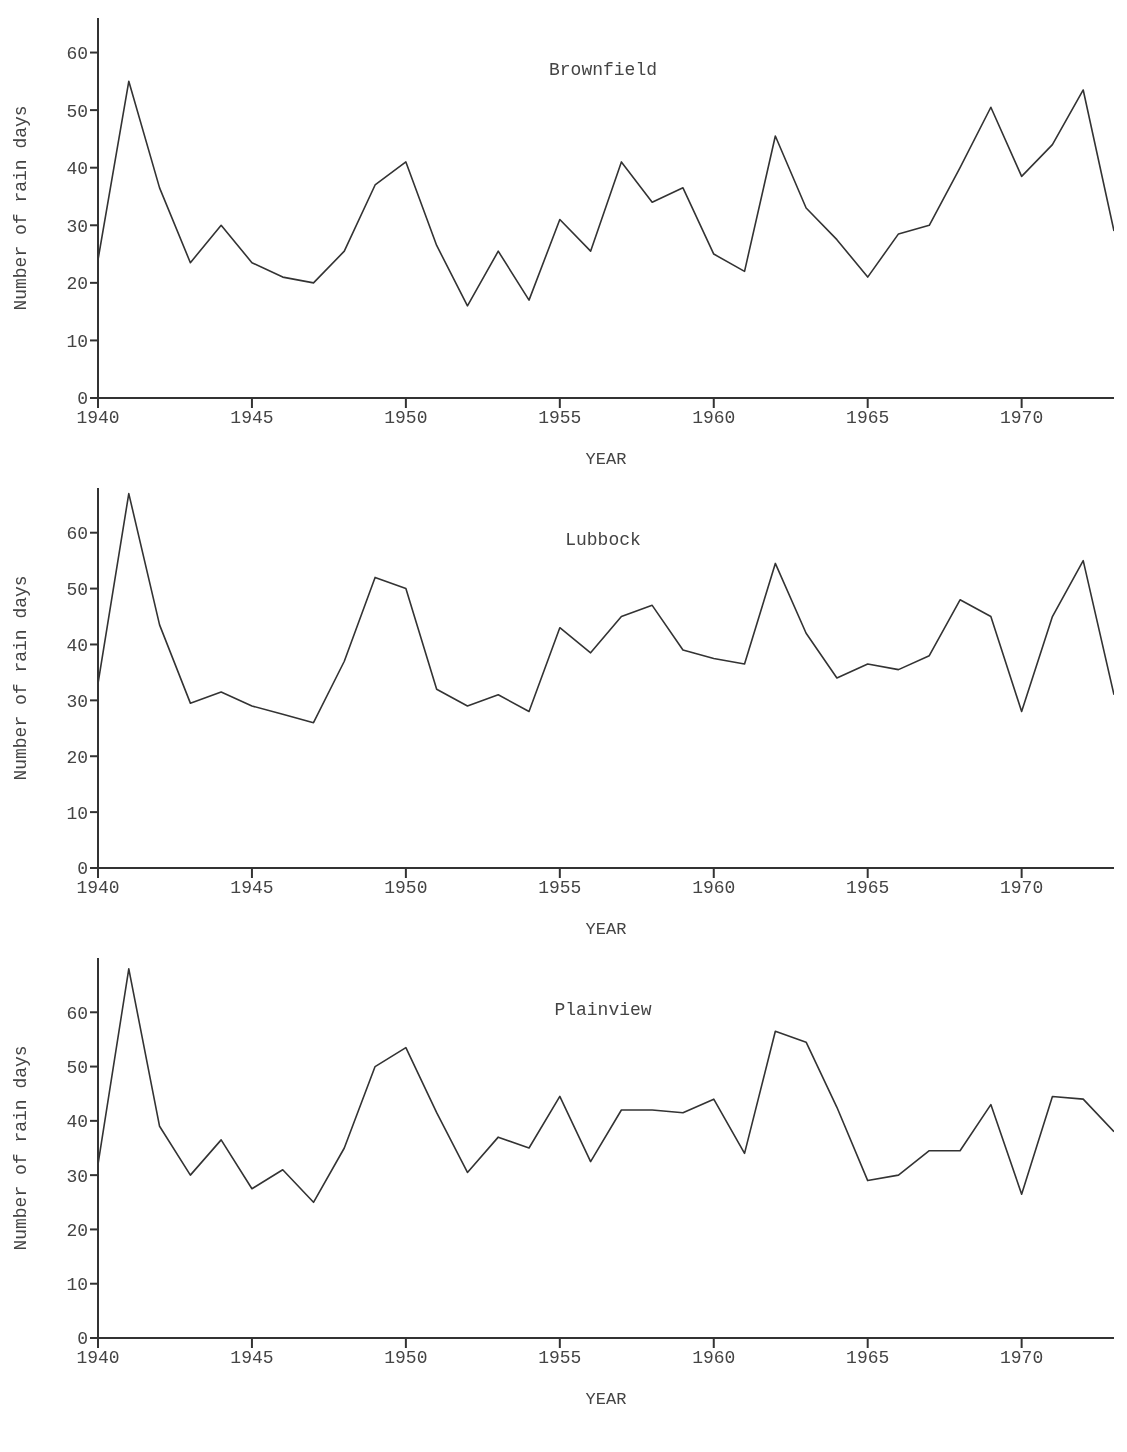 The height and width of the screenshot is (1452, 1127). I want to click on text: Brownfield, so click(603, 70).